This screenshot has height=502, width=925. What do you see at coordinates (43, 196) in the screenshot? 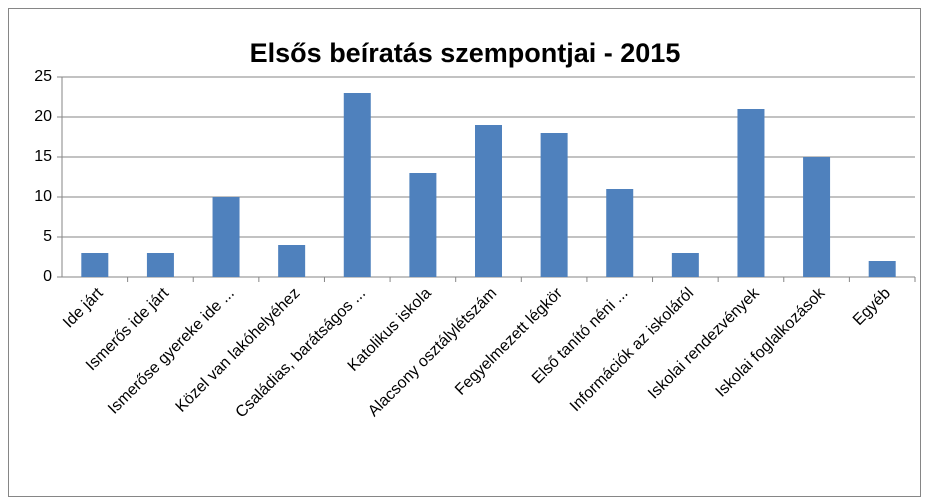
I see `y-tick-label: 10` at bounding box center [43, 196].